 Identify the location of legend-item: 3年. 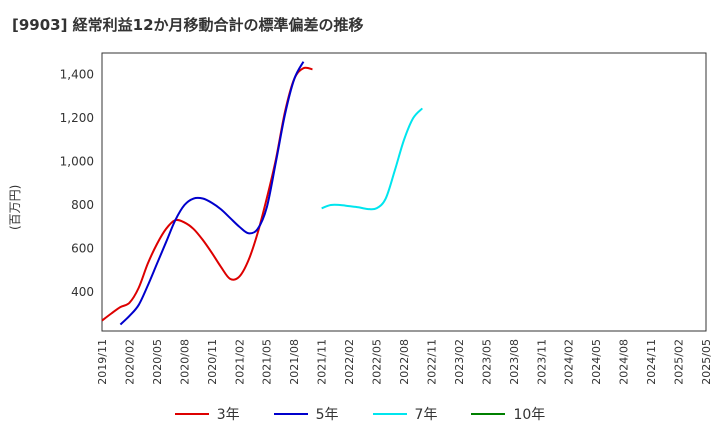
(207, 414).